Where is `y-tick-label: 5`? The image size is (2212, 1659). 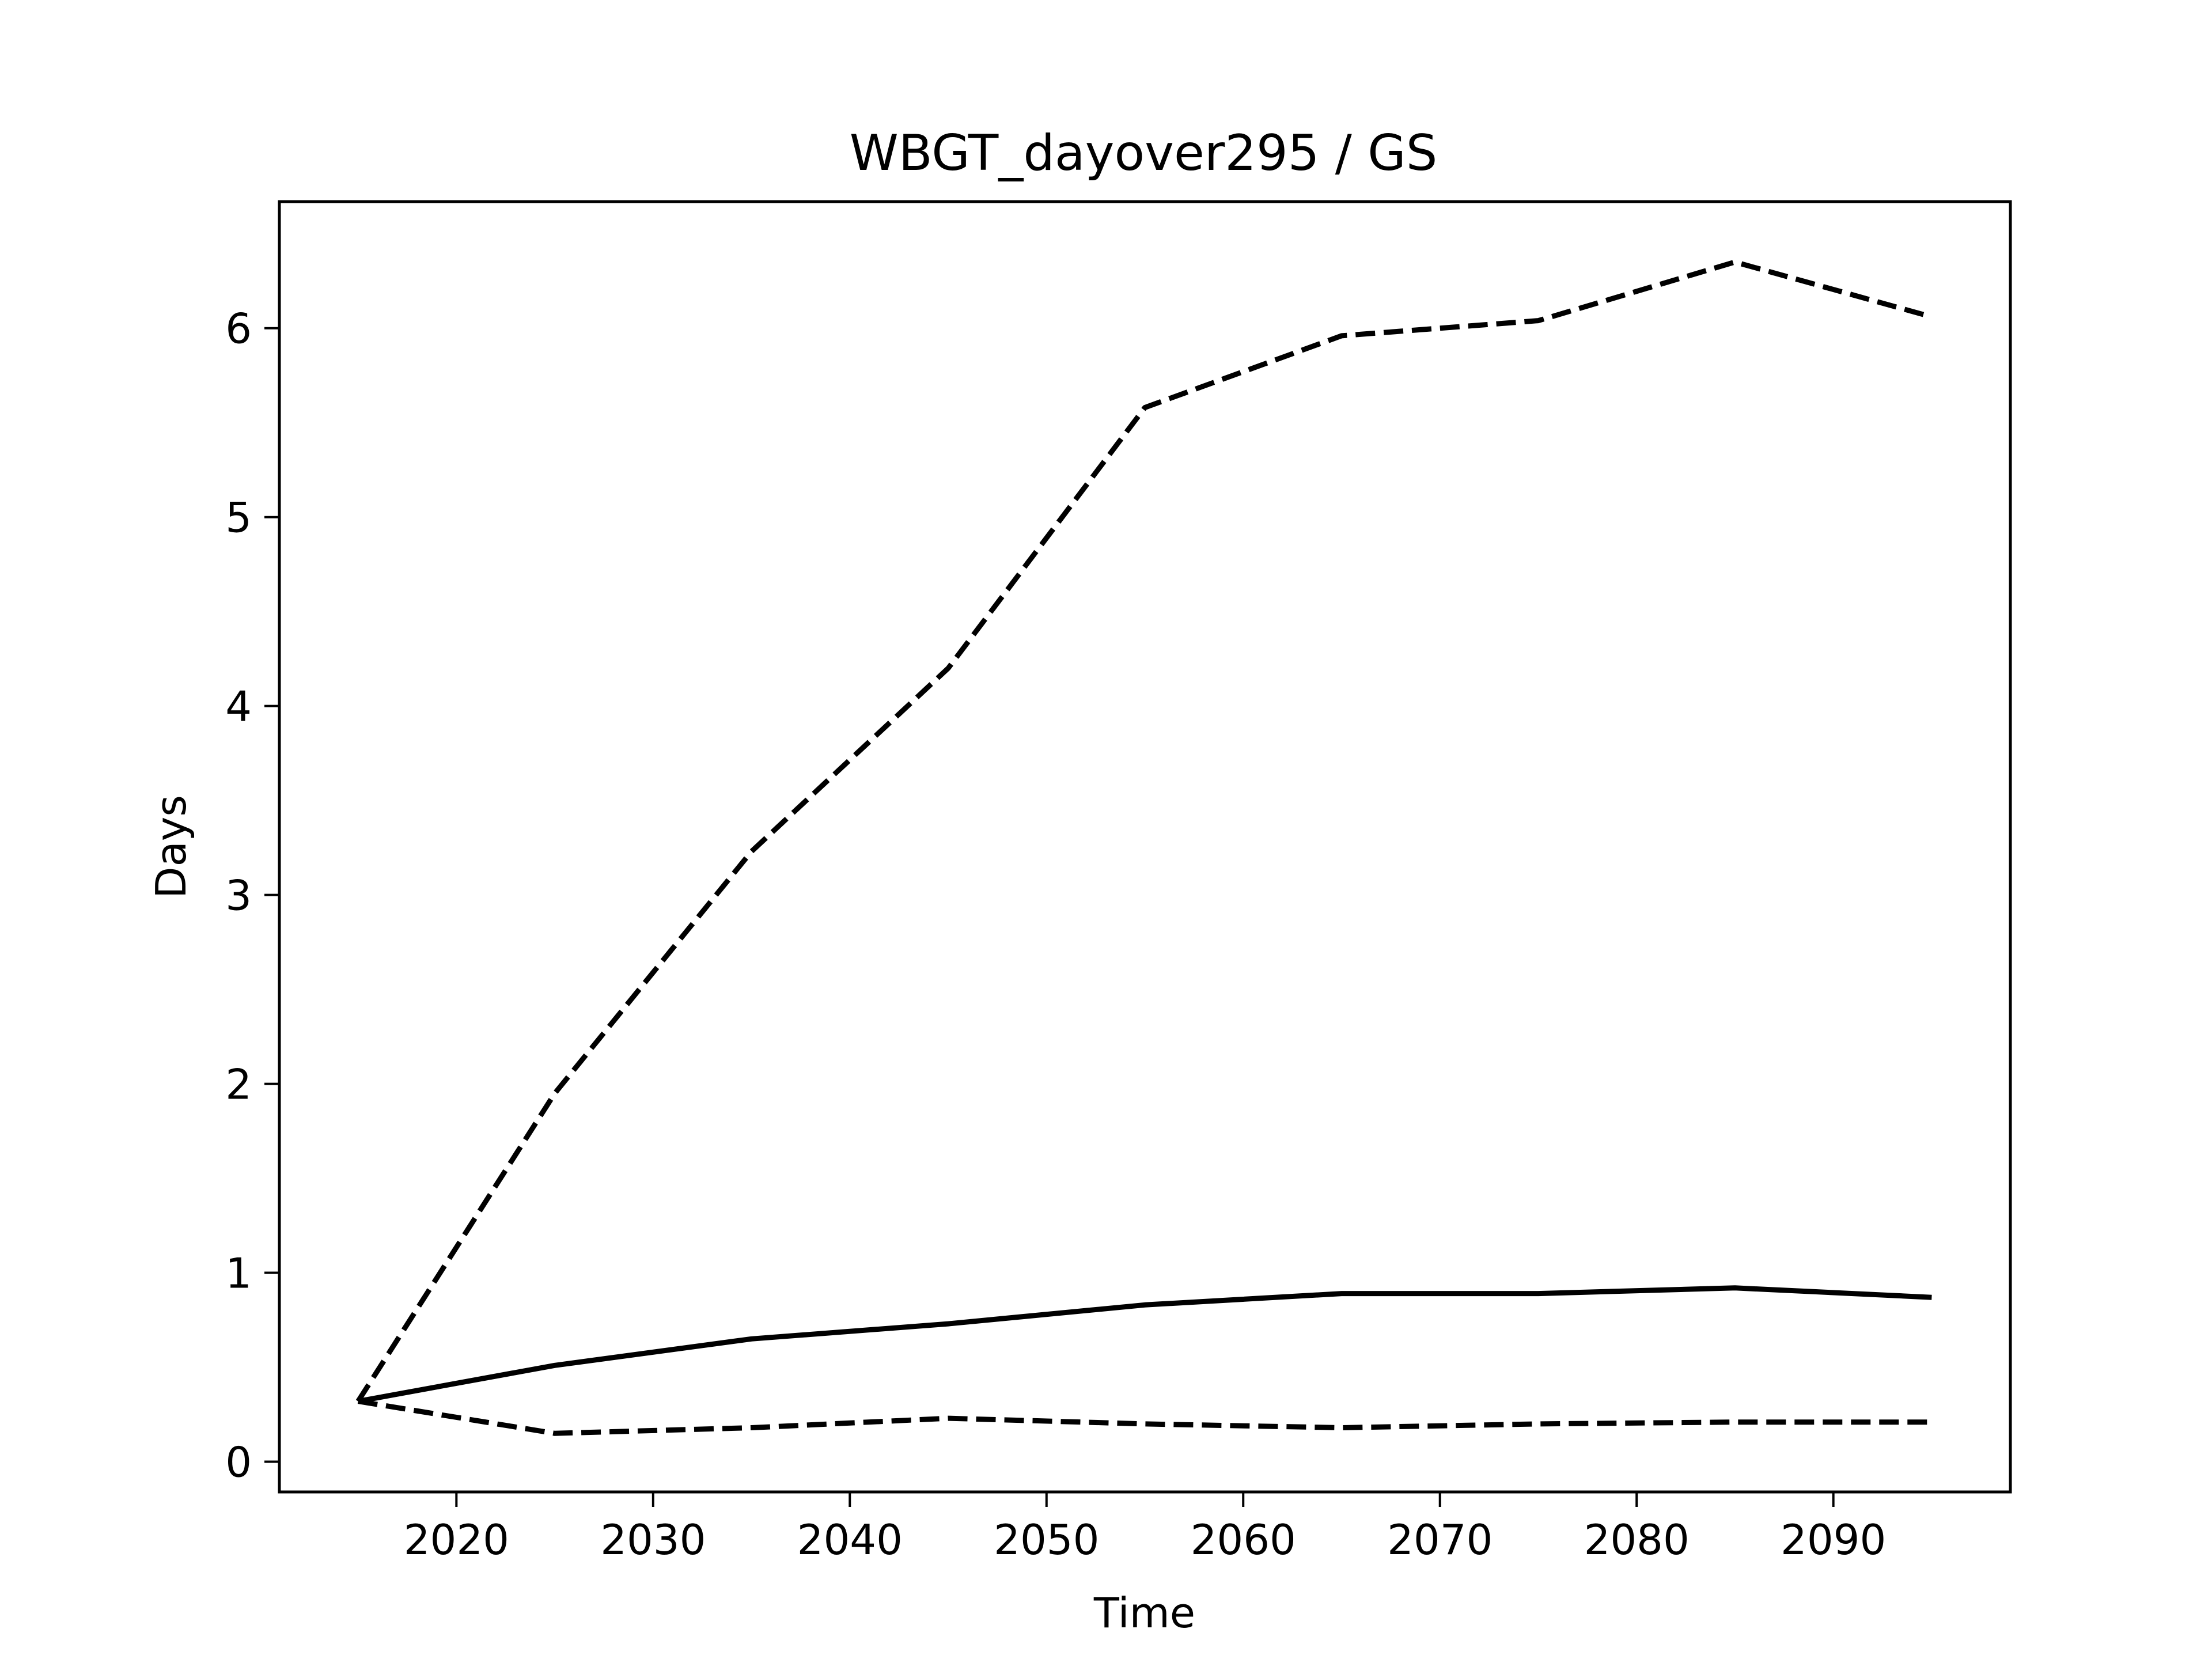 y-tick-label: 5 is located at coordinates (238, 518).